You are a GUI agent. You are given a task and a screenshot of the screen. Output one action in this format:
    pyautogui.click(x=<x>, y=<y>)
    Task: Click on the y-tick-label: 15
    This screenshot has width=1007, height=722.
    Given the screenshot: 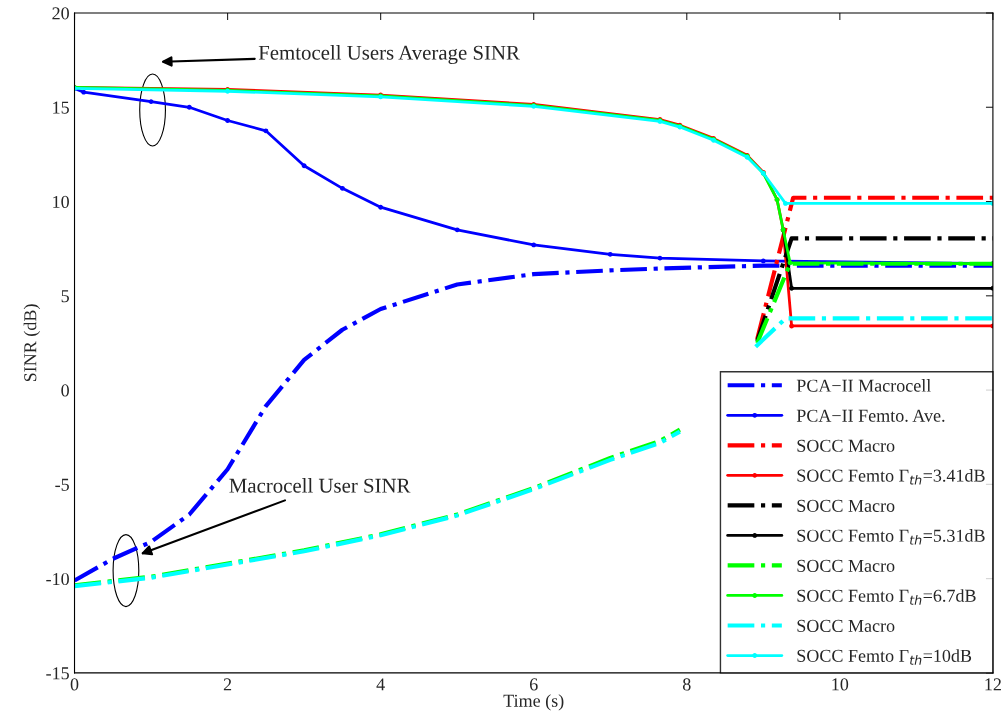 What is the action you would take?
    pyautogui.click(x=61, y=107)
    